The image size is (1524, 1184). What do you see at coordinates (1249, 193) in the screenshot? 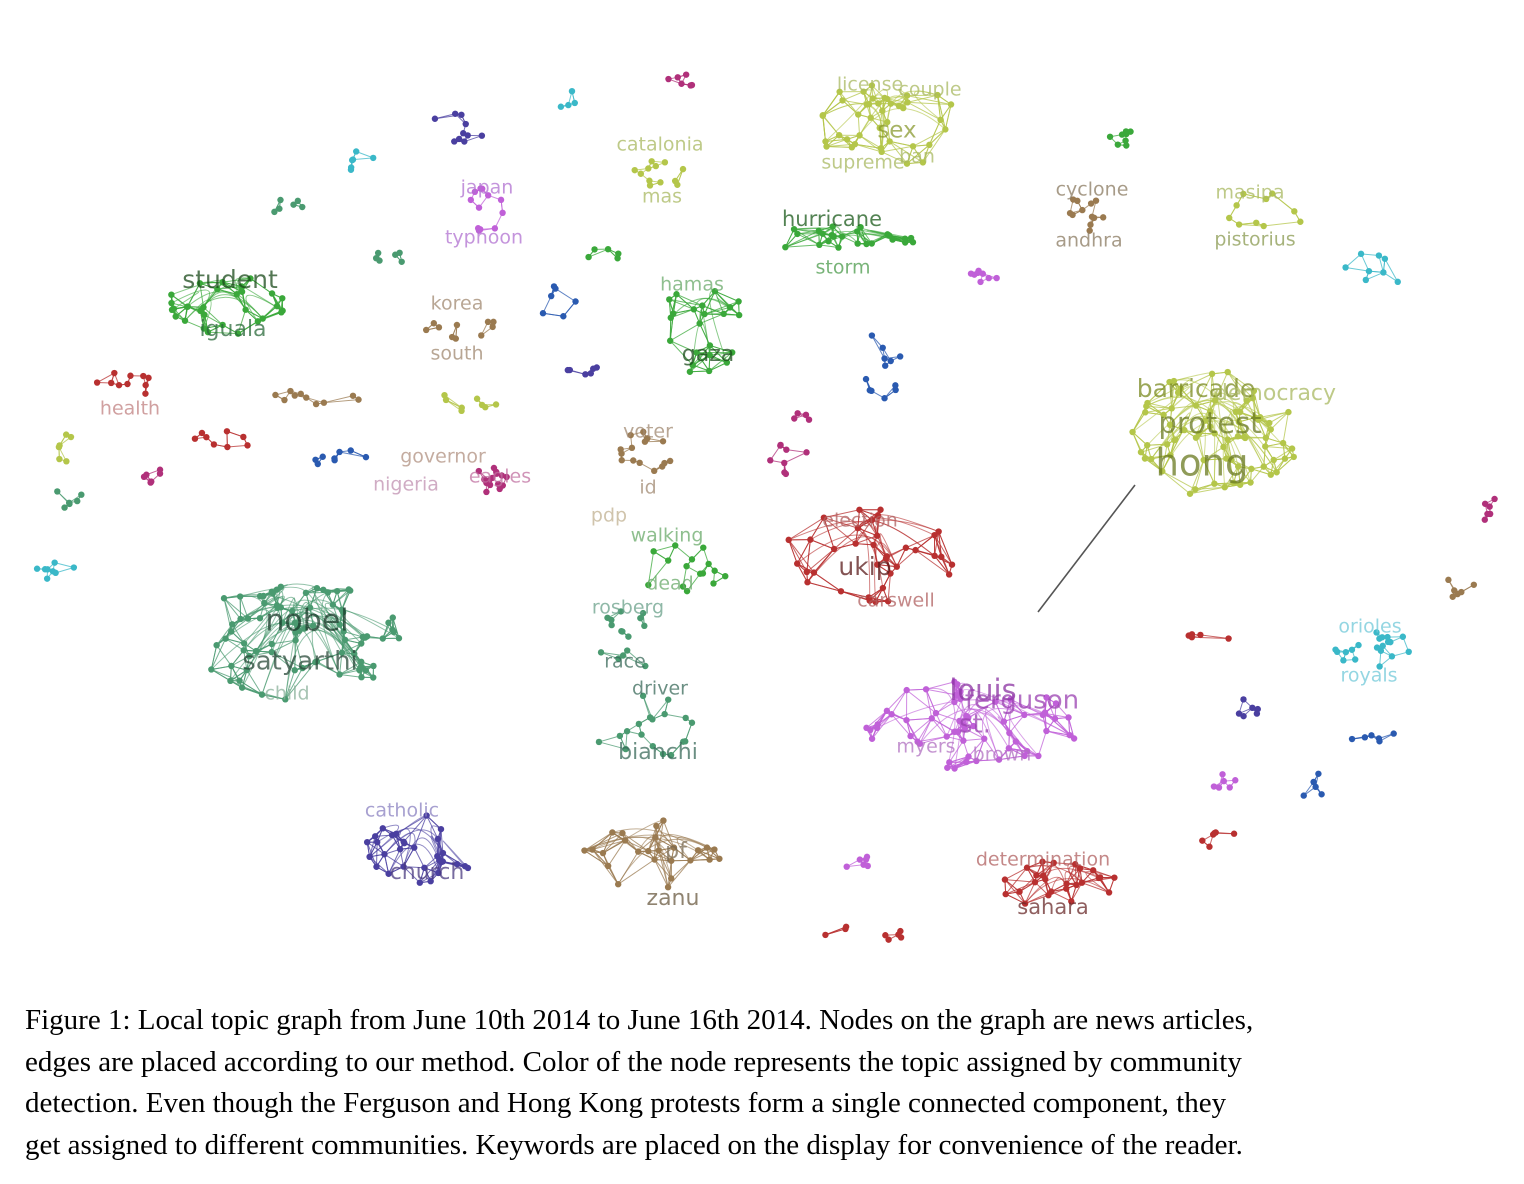
I see `keyword: masipa` at bounding box center [1249, 193].